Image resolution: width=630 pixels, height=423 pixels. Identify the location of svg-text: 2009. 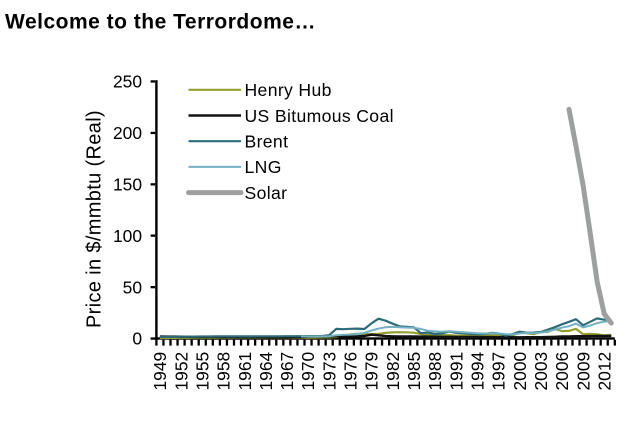
(583, 371).